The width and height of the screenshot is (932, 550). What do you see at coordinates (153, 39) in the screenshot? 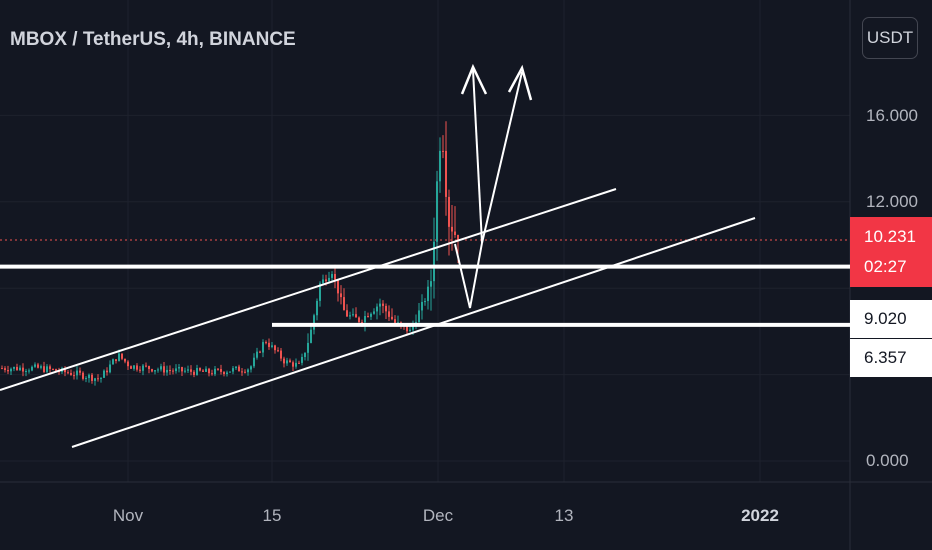
I see `symbol-title: MBOX / TetherUS, 4h, BINANCE` at bounding box center [153, 39].